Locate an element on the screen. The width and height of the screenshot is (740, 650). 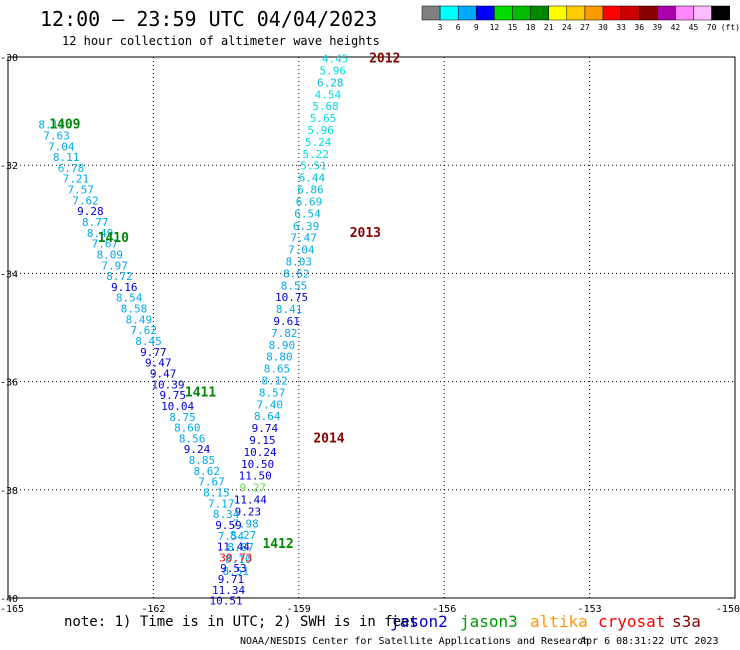
color-scale-bar: 3 6 9 12 15 18 21 24 27 30 33 36 39 42 45 70 (ft) is located at coordinates (580, 18).